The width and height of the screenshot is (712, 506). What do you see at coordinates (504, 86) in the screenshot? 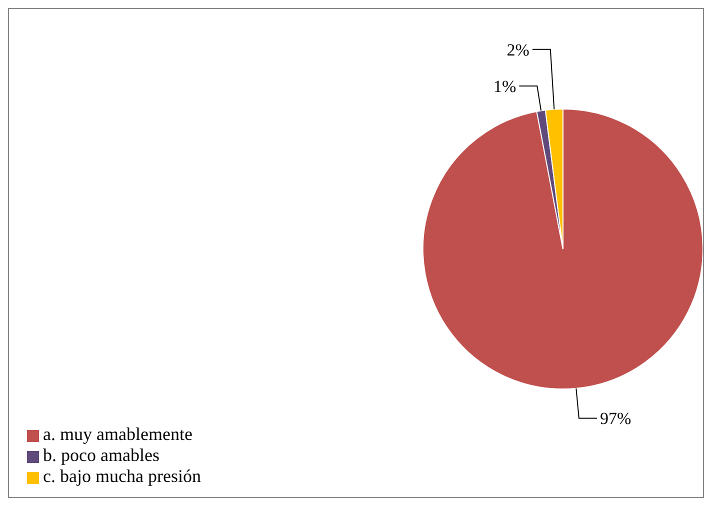
I see `data-label: 1%` at bounding box center [504, 86].